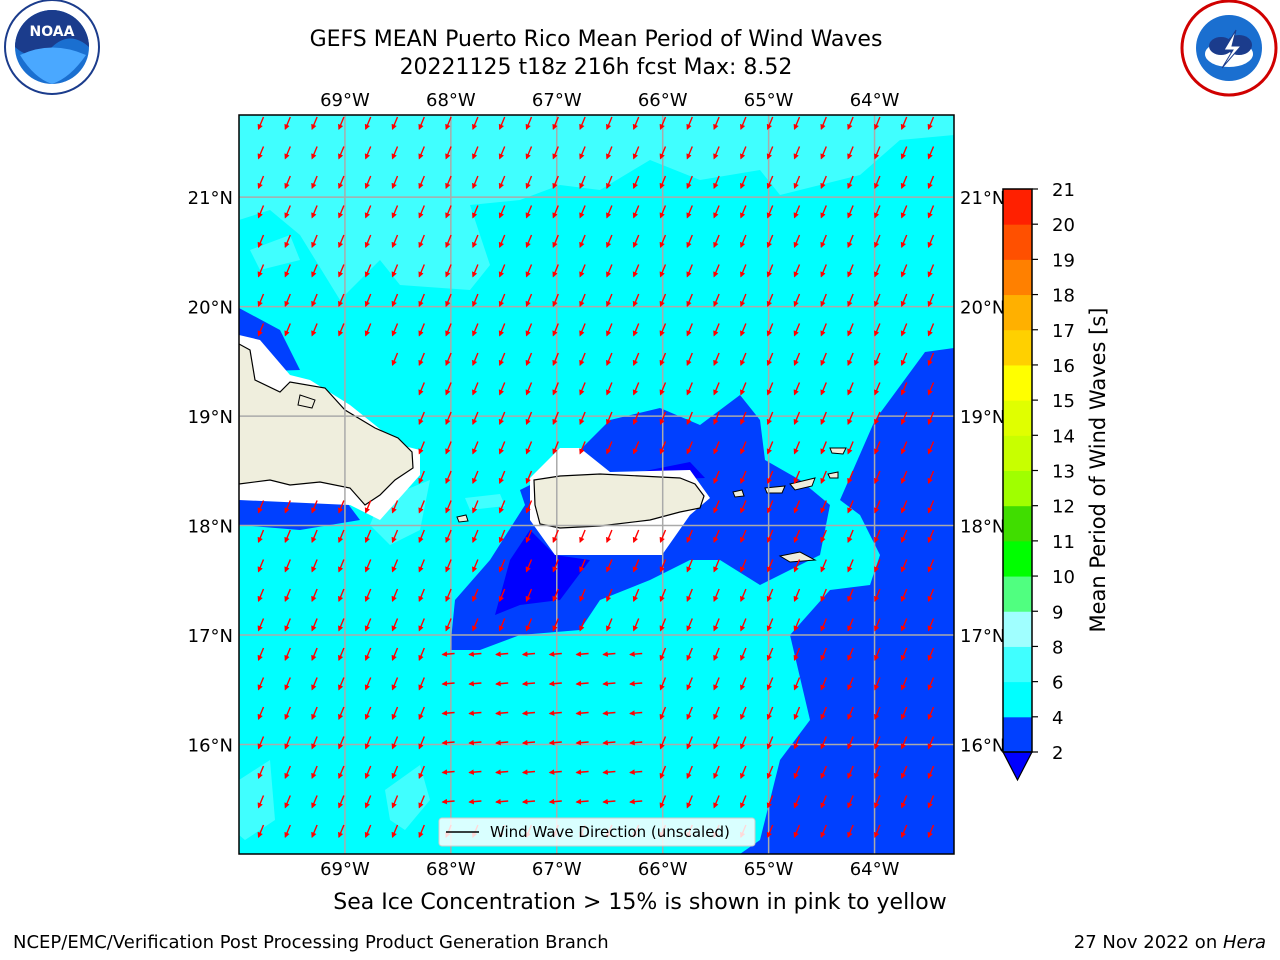  What do you see at coordinates (1057, 683) in the screenshot?
I see `colorbar-tick-label: 6` at bounding box center [1057, 683].